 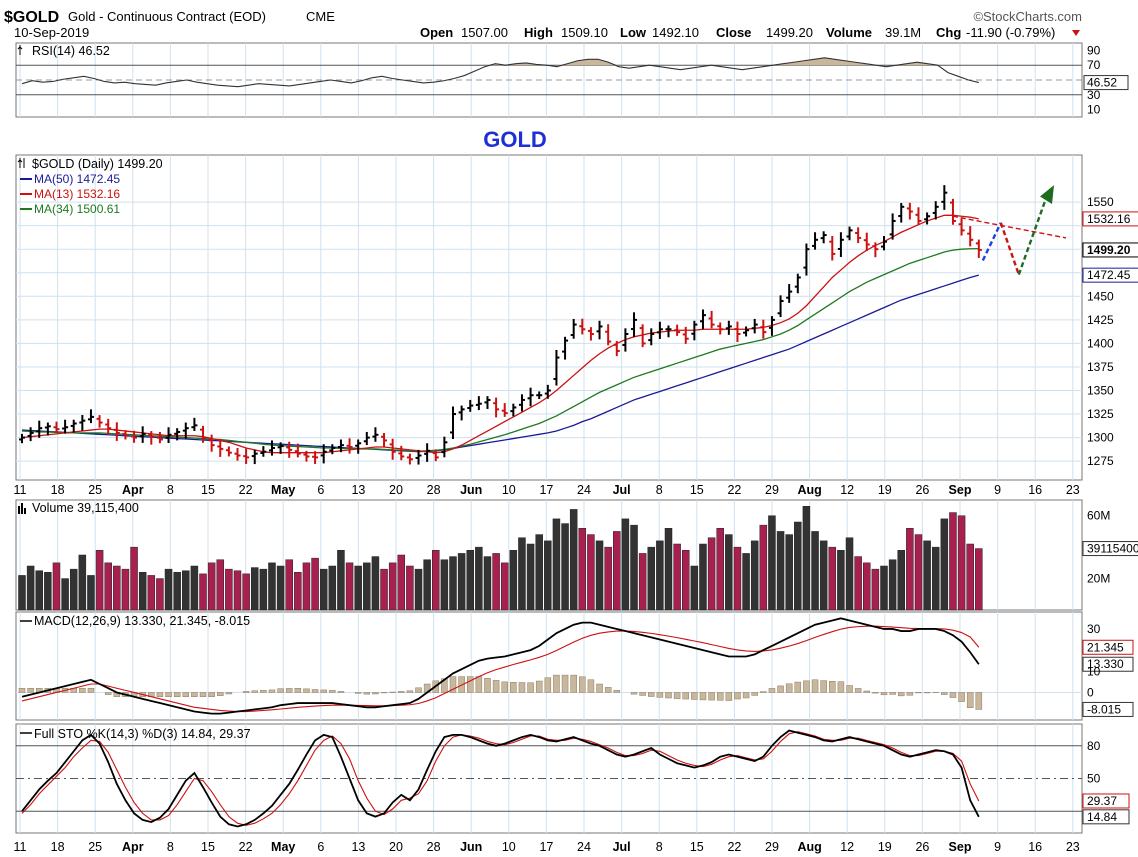 I want to click on x-tick-label: 19, so click(x=885, y=490).